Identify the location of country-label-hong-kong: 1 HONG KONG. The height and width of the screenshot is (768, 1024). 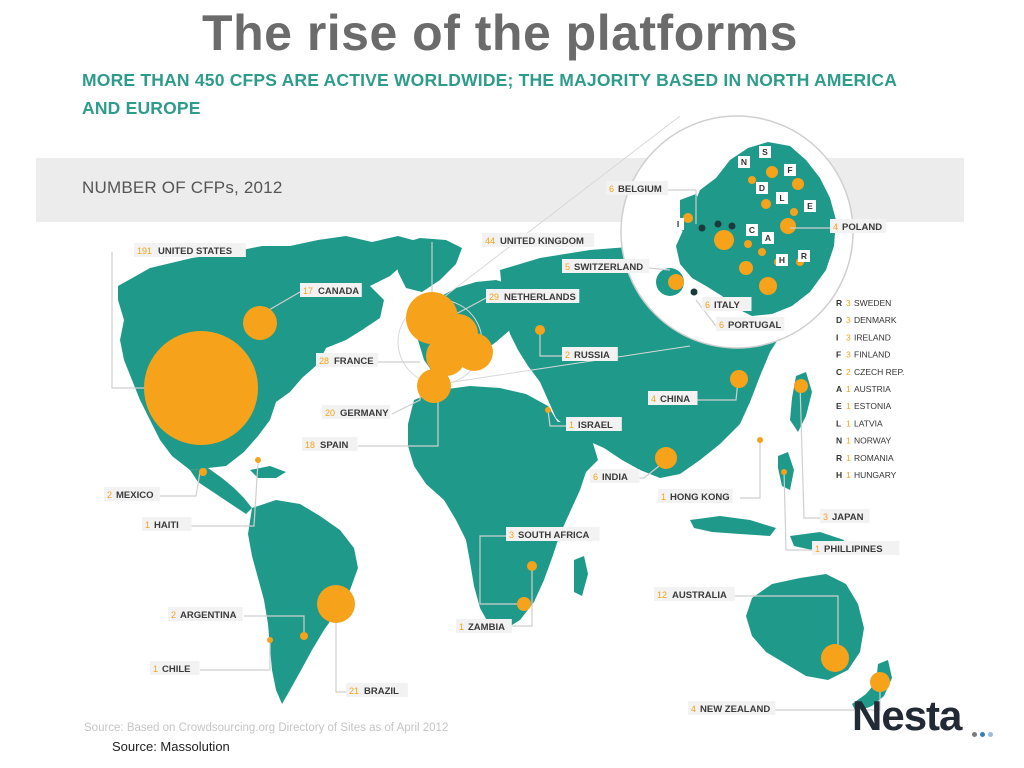
(695, 496).